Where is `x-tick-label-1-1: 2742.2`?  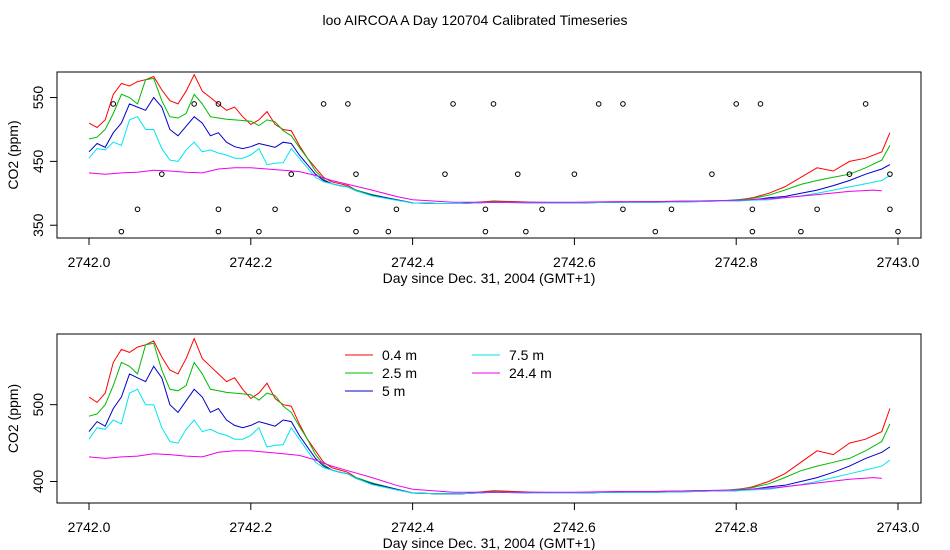 x-tick-label-1-1: 2742.2 is located at coordinates (250, 527).